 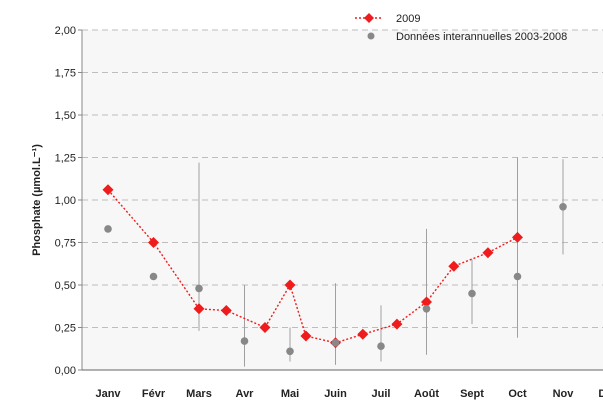 What do you see at coordinates (461, 28) in the screenshot?
I see `legend: 2009 Données interannuelles 2003-2008` at bounding box center [461, 28].